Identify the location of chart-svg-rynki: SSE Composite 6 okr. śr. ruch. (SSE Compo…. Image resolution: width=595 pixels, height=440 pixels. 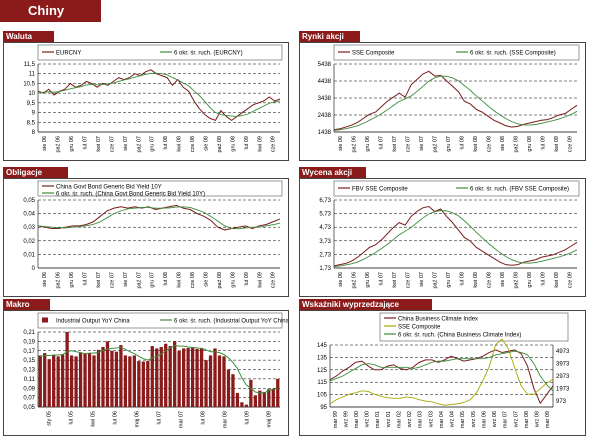
(449, 98).